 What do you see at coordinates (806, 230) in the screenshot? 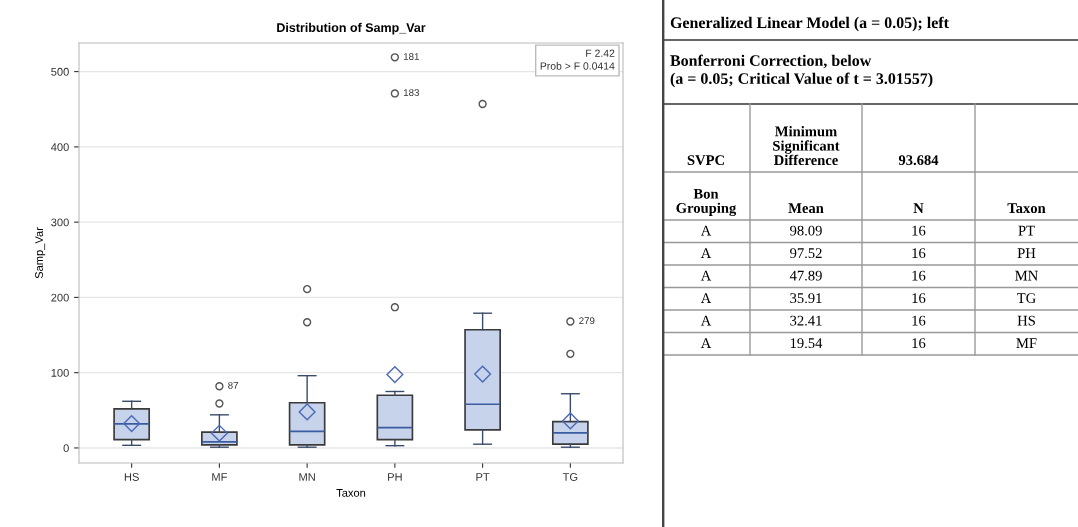
I see `text: 98.09` at bounding box center [806, 230].